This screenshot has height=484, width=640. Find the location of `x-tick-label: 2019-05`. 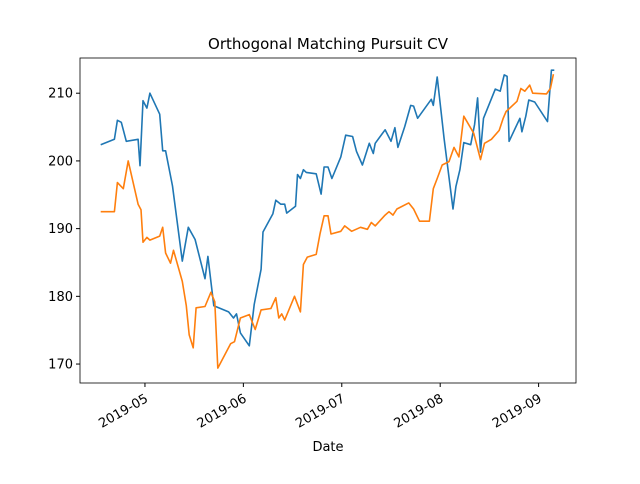

x-tick-label: 2019-05 is located at coordinates (123, 411).